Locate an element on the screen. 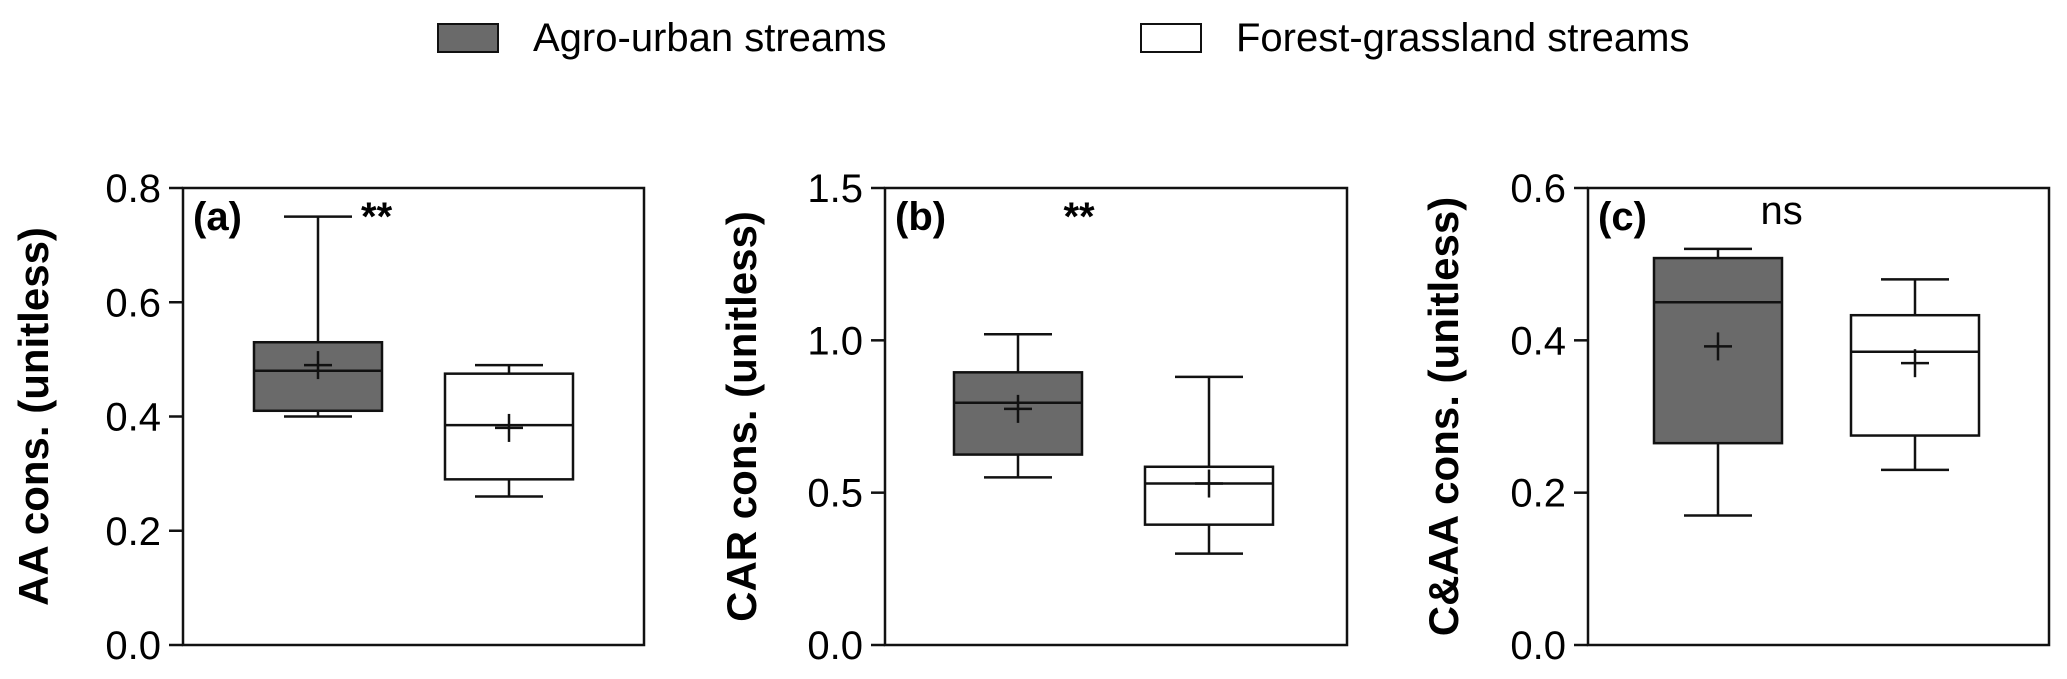 Image resolution: width=2067 pixels, height=679 pixels. legend-item-forest-grassland: Forest-grassland streams is located at coordinates (1415, 37).